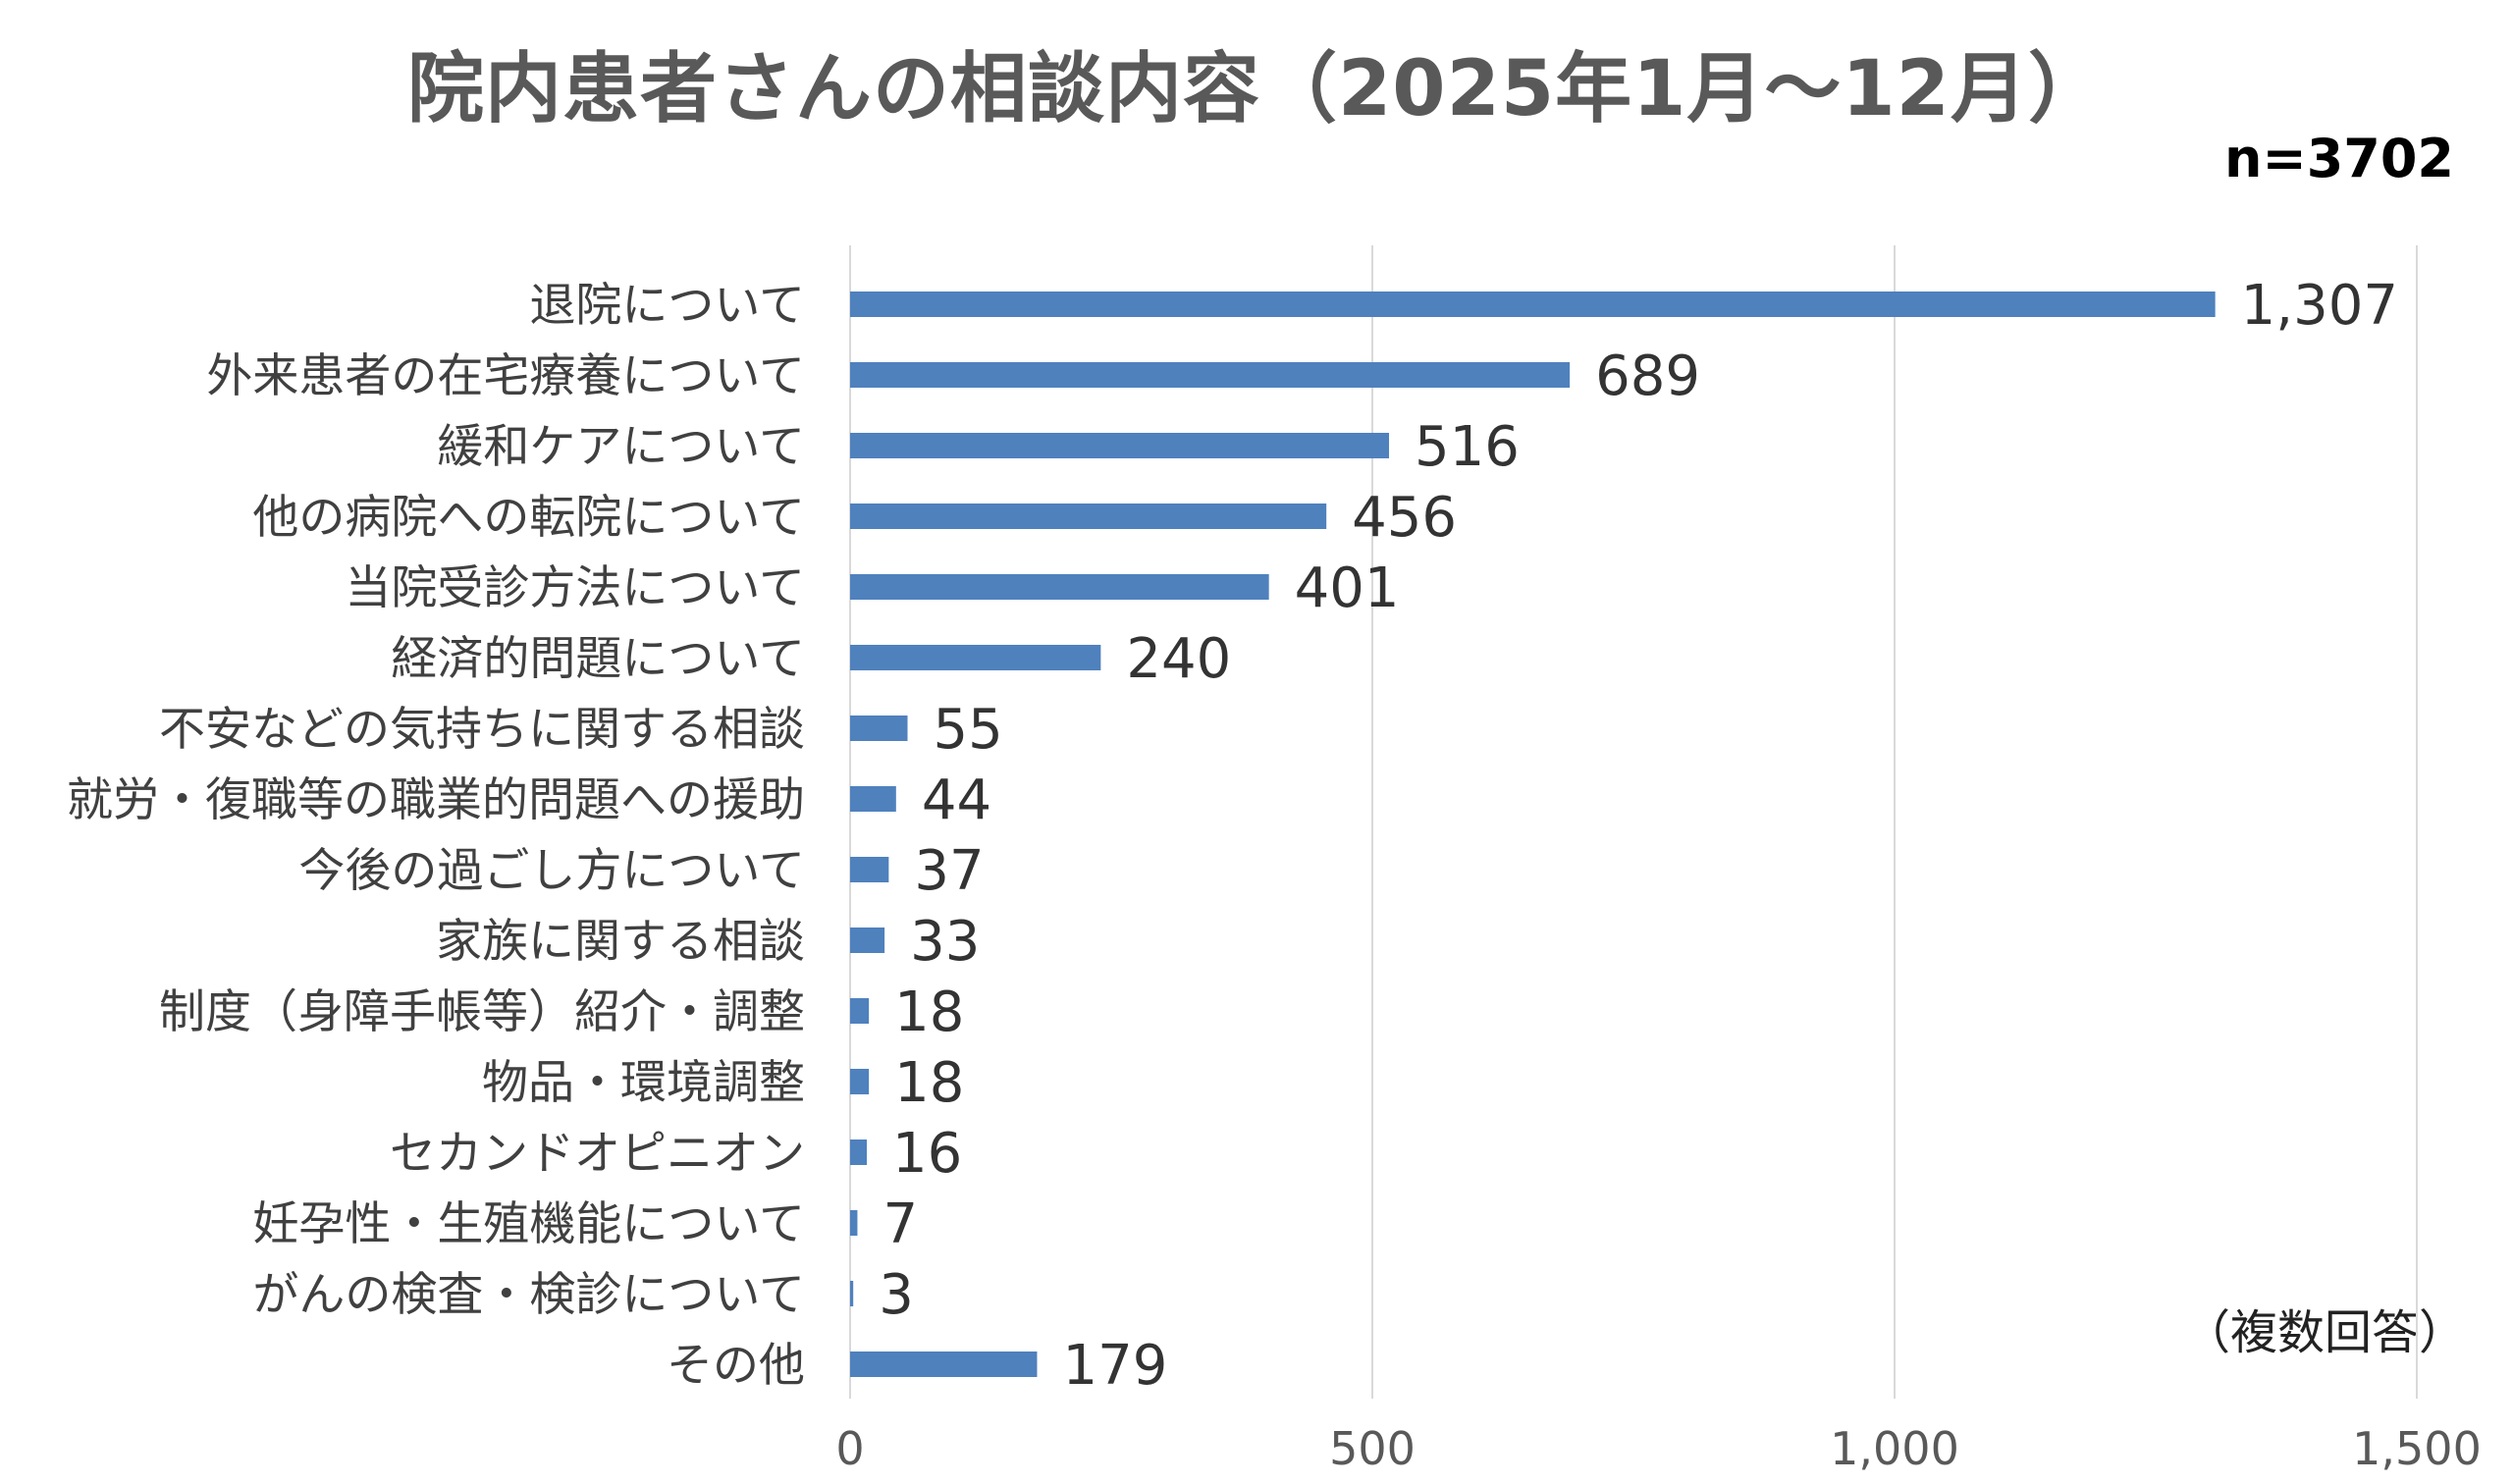 The width and height of the screenshot is (2513, 1484). What do you see at coordinates (1467, 447) in the screenshot?
I see `value-label: 516` at bounding box center [1467, 447].